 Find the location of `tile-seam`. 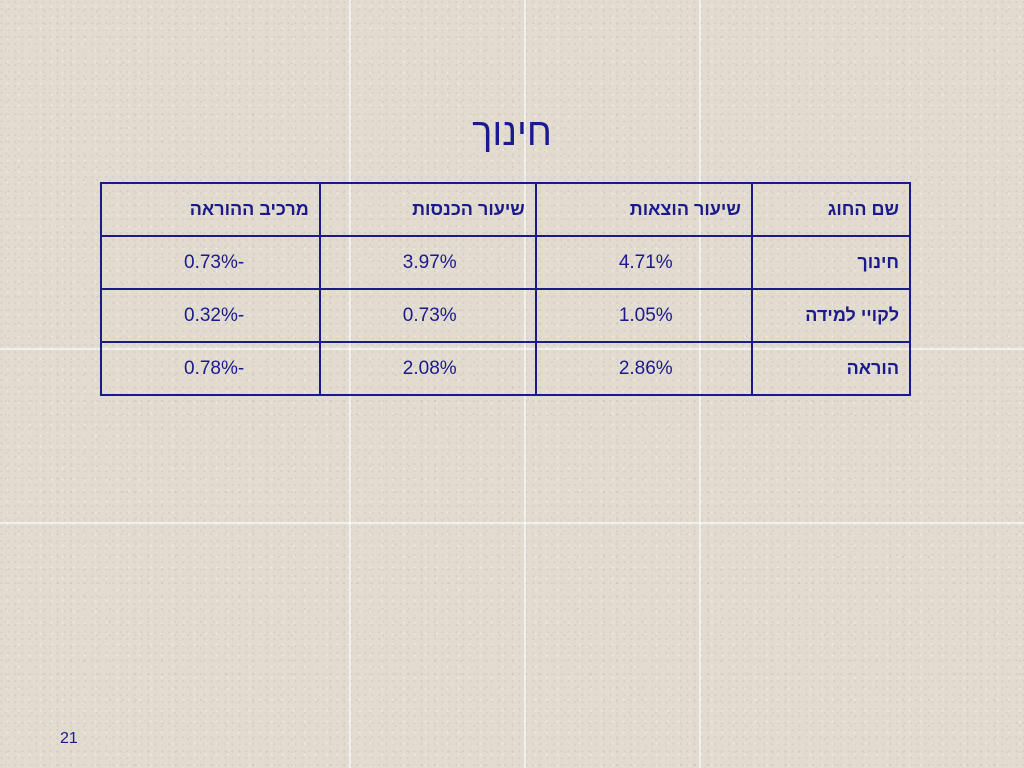

tile-seam is located at coordinates (512, 523).